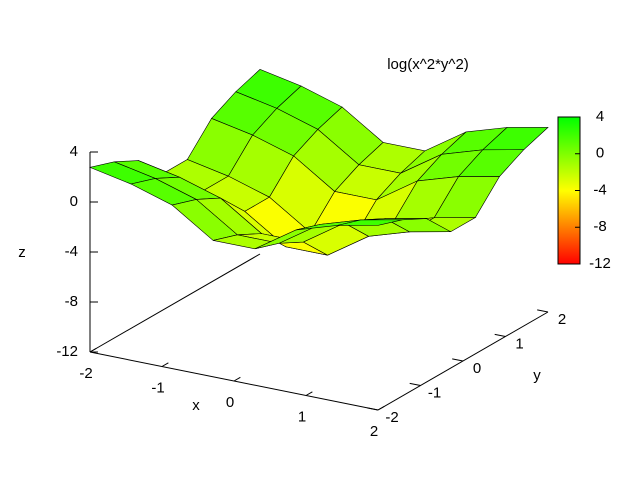 The height and width of the screenshot is (480, 640). Describe the element at coordinates (71, 301) in the screenshot. I see `z-tick-label: -8` at that location.